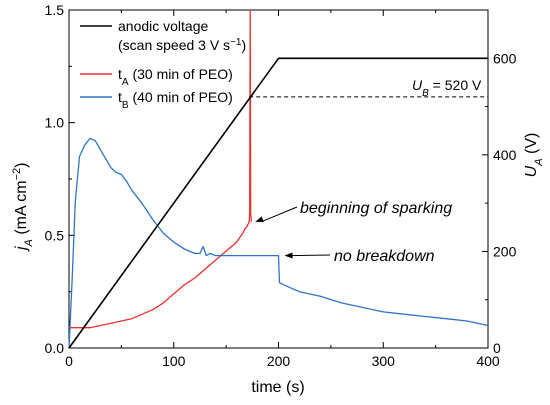  I want to click on annotation-no-breakdown: no breakdown, so click(384, 256).